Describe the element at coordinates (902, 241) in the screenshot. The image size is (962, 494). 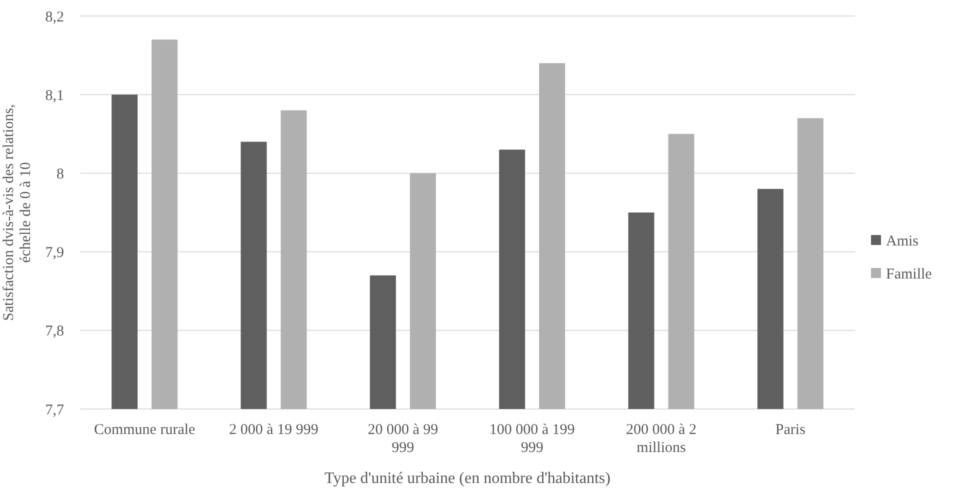
I see `legend-label: Amis` at that location.